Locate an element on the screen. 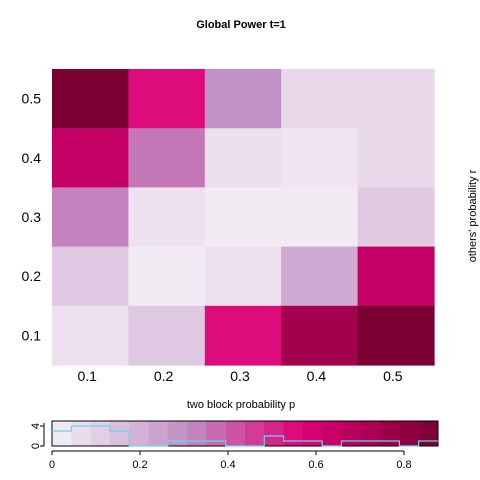 This screenshot has width=480, height=480. y-tick-label: 0.5 is located at coordinates (32, 99).